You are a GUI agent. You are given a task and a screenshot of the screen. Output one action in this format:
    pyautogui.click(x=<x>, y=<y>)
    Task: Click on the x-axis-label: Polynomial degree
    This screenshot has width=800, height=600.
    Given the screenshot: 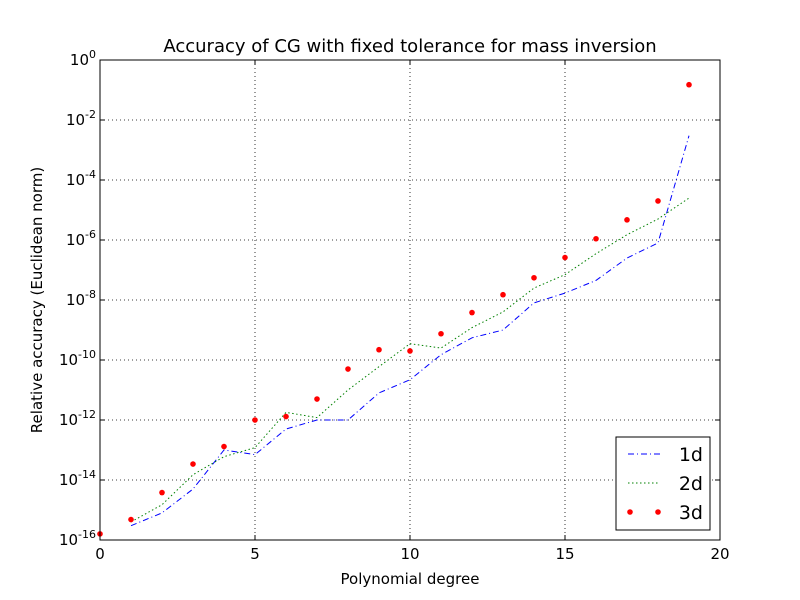 What is the action you would take?
    pyautogui.click(x=410, y=579)
    